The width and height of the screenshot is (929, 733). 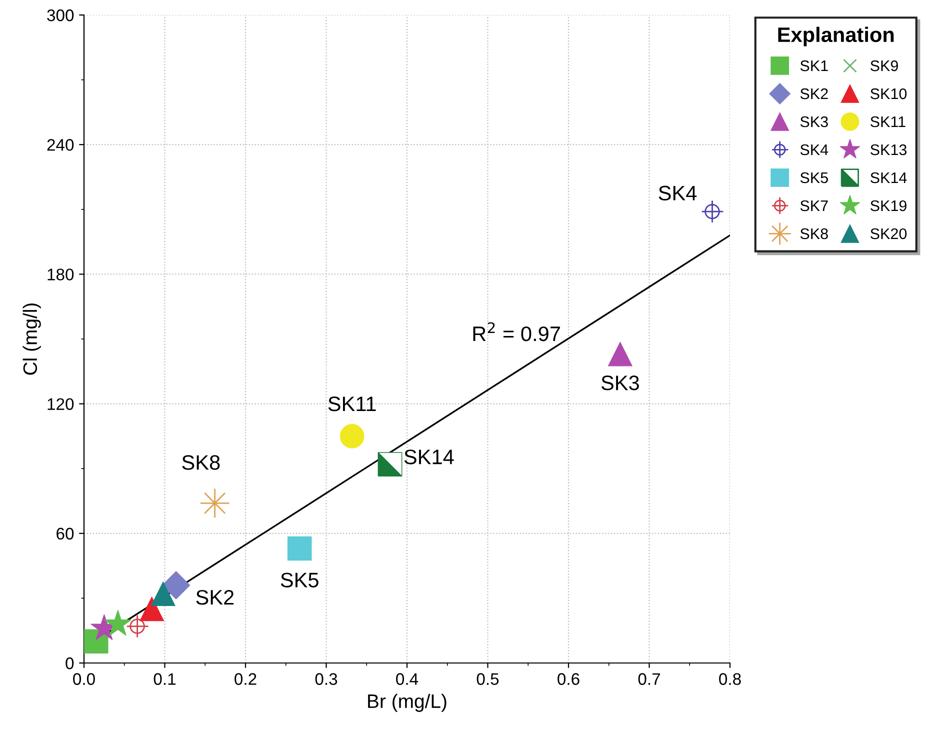 I want to click on x-tick-label: 0.3, so click(x=326, y=679).